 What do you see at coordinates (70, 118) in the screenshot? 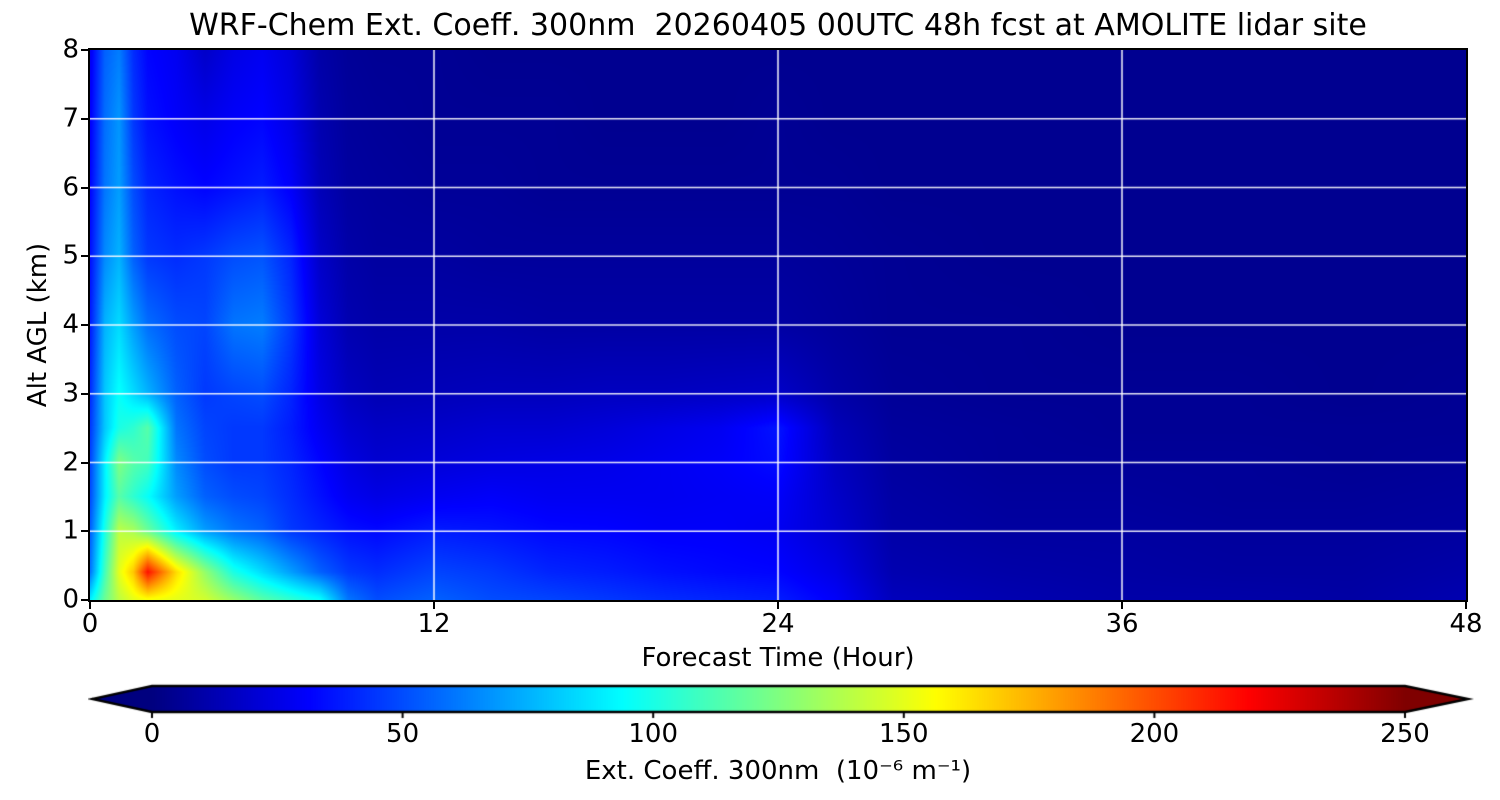
I see `y-tick-label: 7` at bounding box center [70, 118].